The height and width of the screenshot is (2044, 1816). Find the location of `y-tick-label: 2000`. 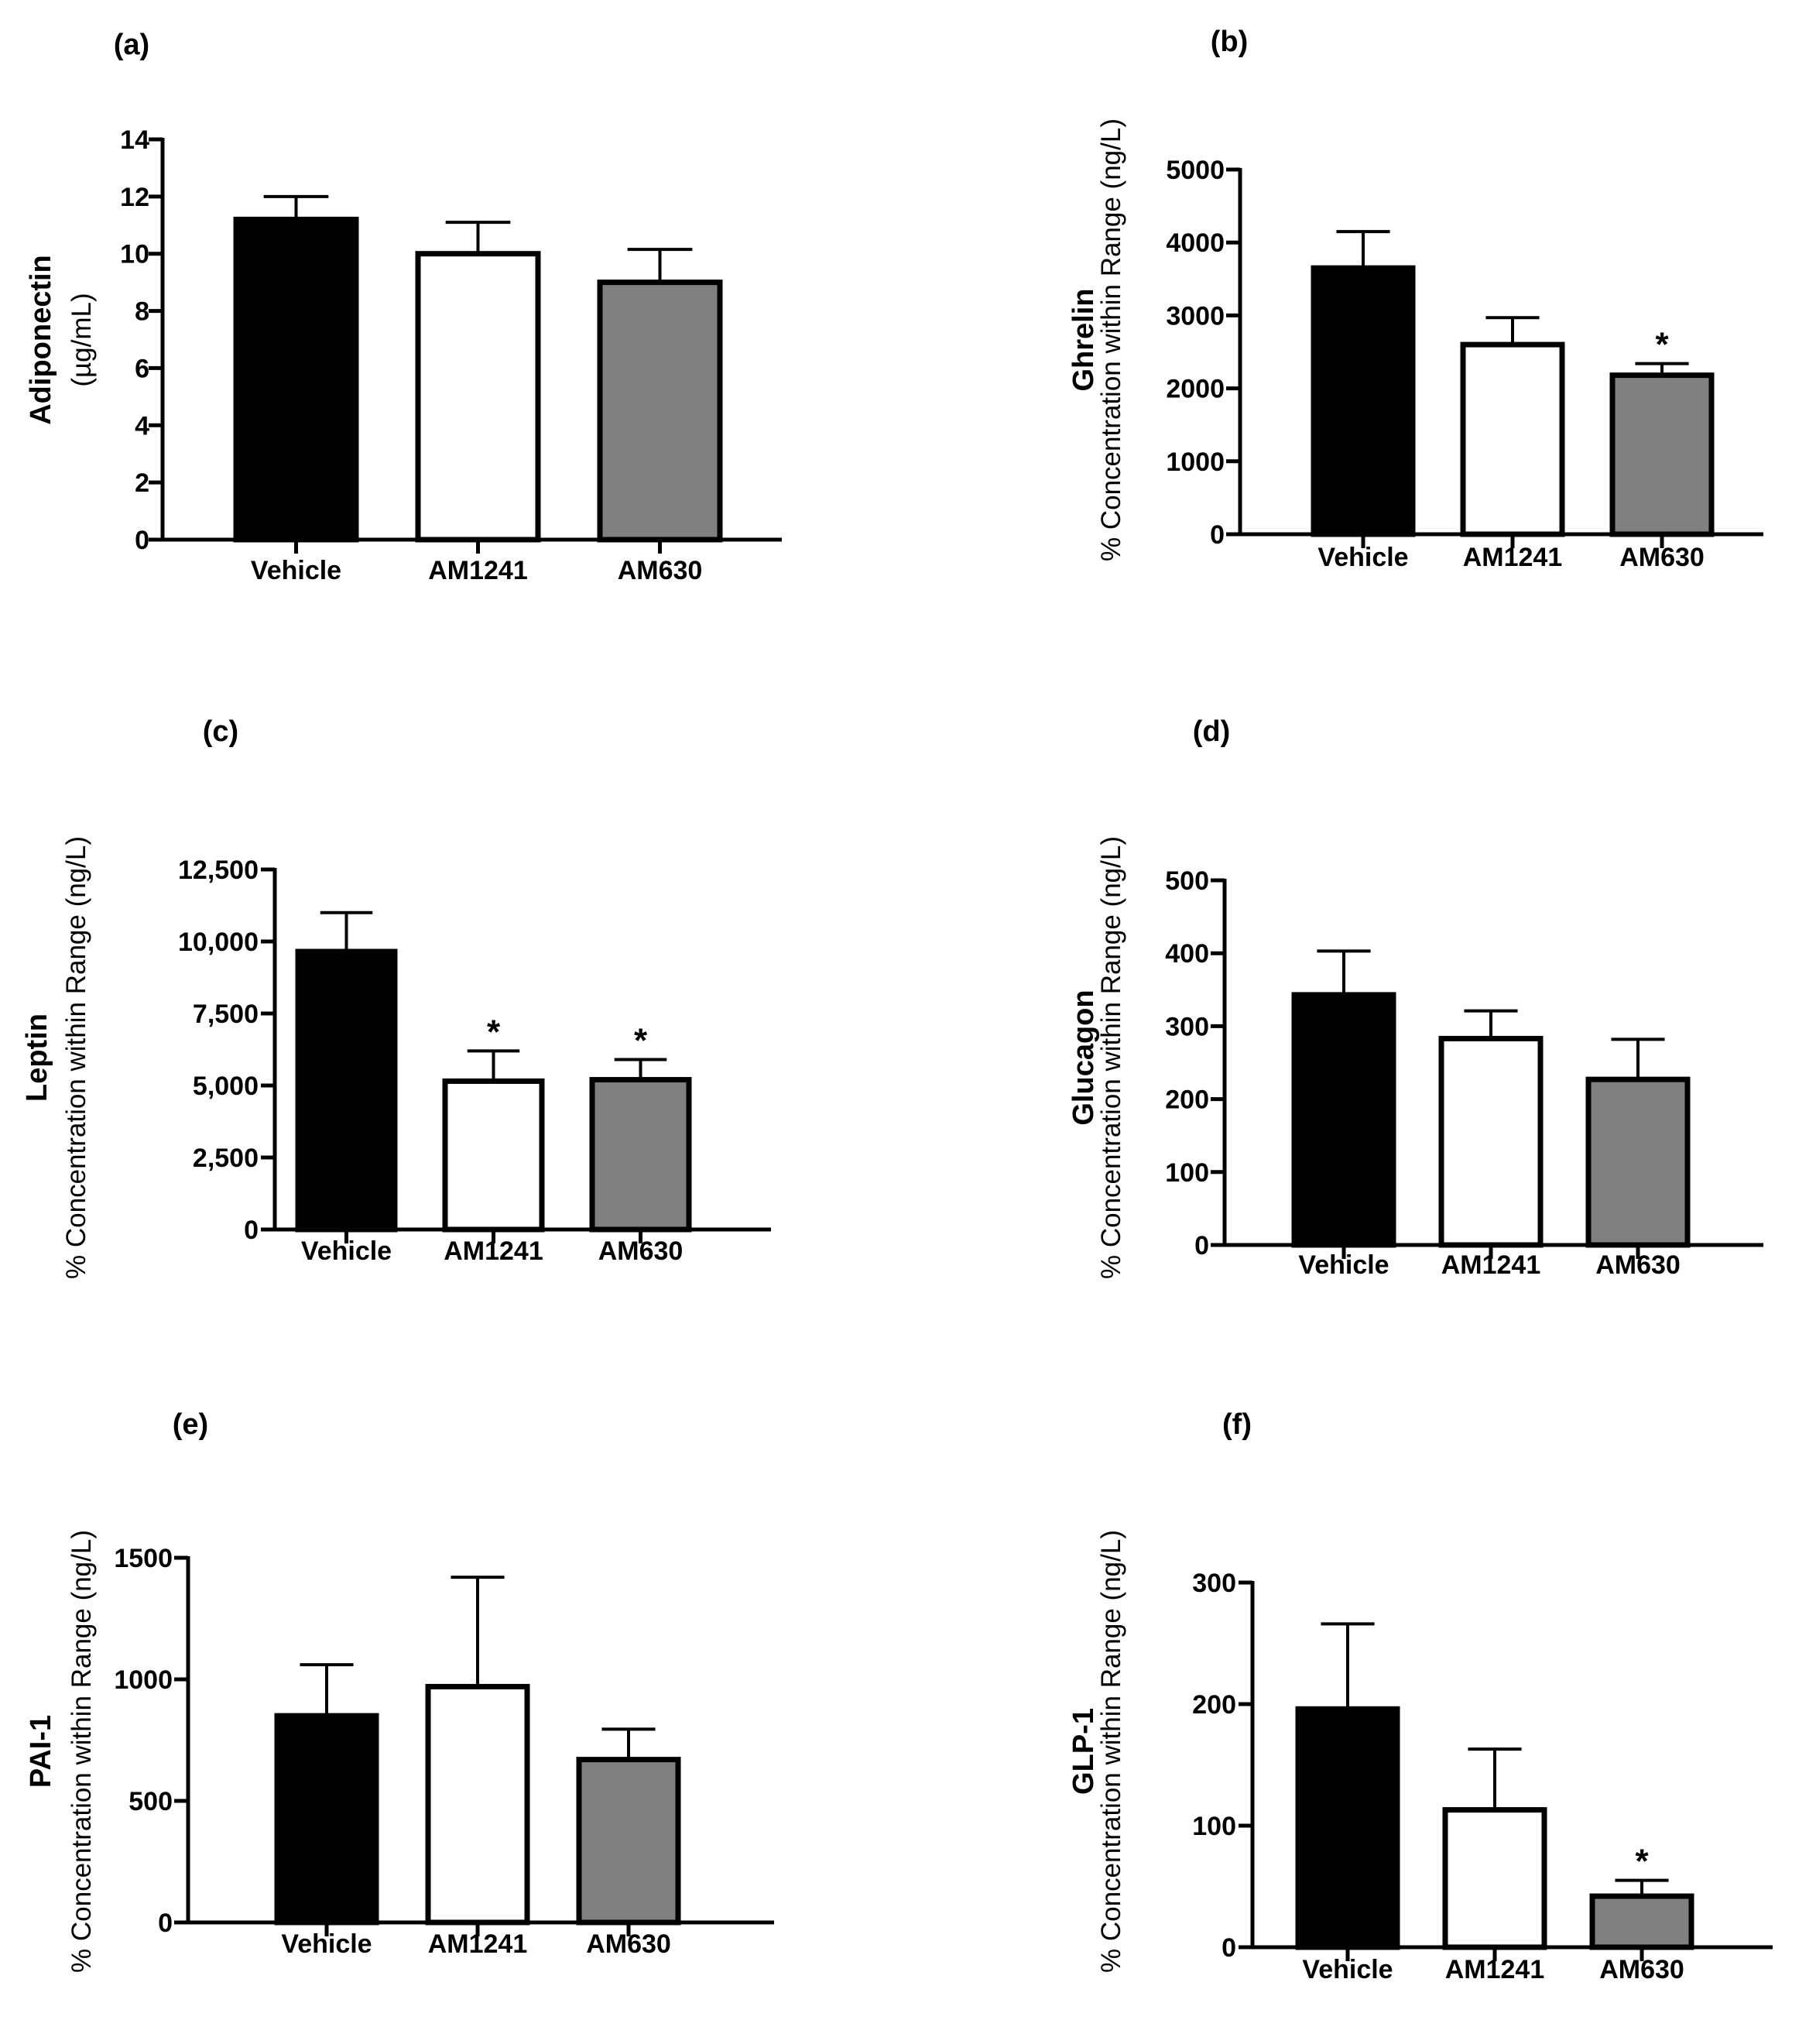

y-tick-label: 2000 is located at coordinates (1195, 389).